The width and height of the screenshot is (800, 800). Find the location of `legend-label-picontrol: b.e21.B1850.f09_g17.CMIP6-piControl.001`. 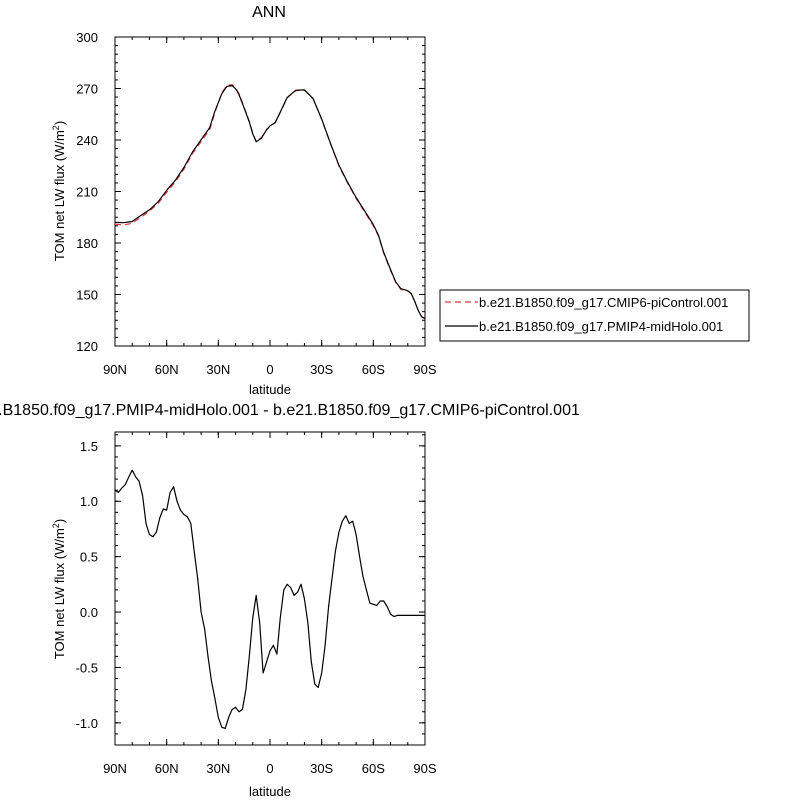

legend-label-picontrol: b.e21.B1850.f09_g17.CMIP6-piControl.001 is located at coordinates (603, 302).